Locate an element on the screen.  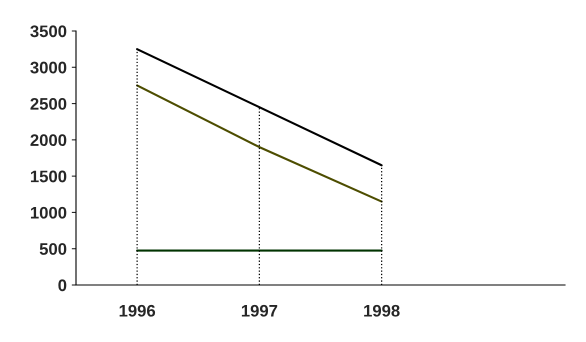
y-tick-label: 1000 is located at coordinates (48, 212).